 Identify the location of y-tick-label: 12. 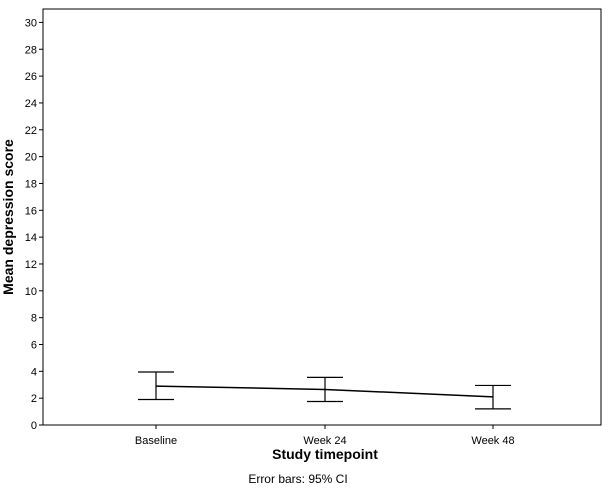
(31, 265).